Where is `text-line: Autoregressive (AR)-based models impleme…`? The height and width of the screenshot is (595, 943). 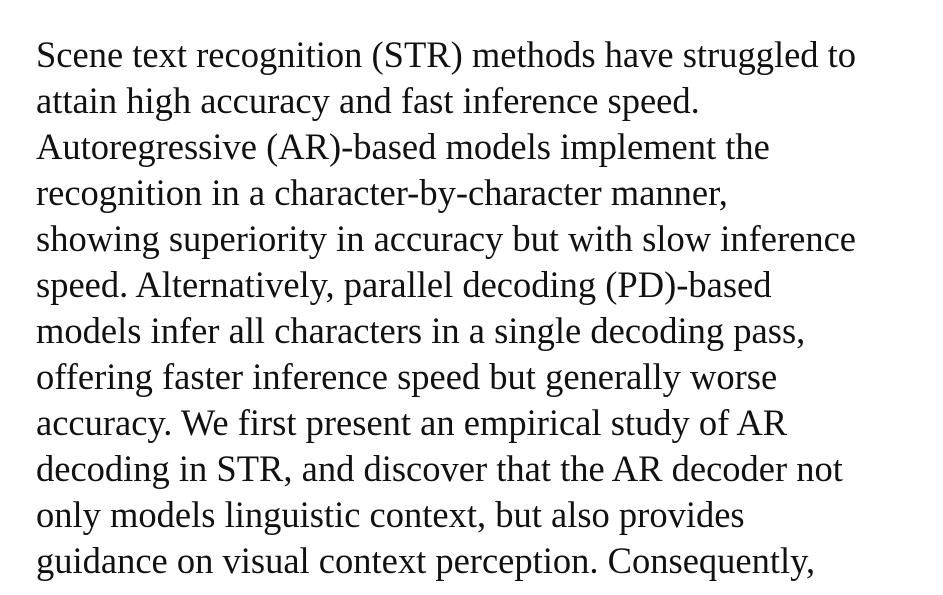 text-line: Autoregressive (AR)-based models impleme… is located at coordinates (403, 146).